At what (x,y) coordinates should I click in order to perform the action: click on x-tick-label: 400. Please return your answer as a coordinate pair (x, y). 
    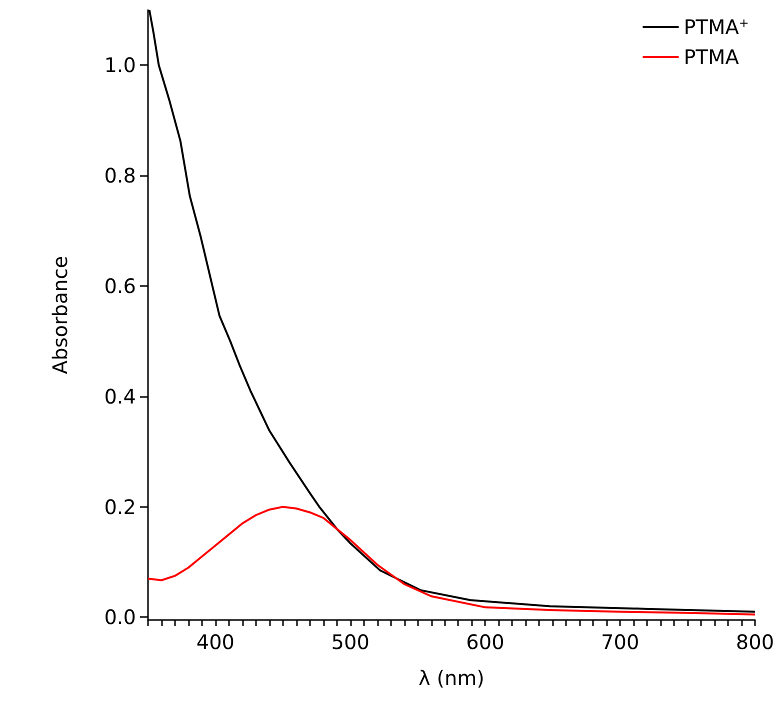
    Looking at the image, I should click on (215, 642).